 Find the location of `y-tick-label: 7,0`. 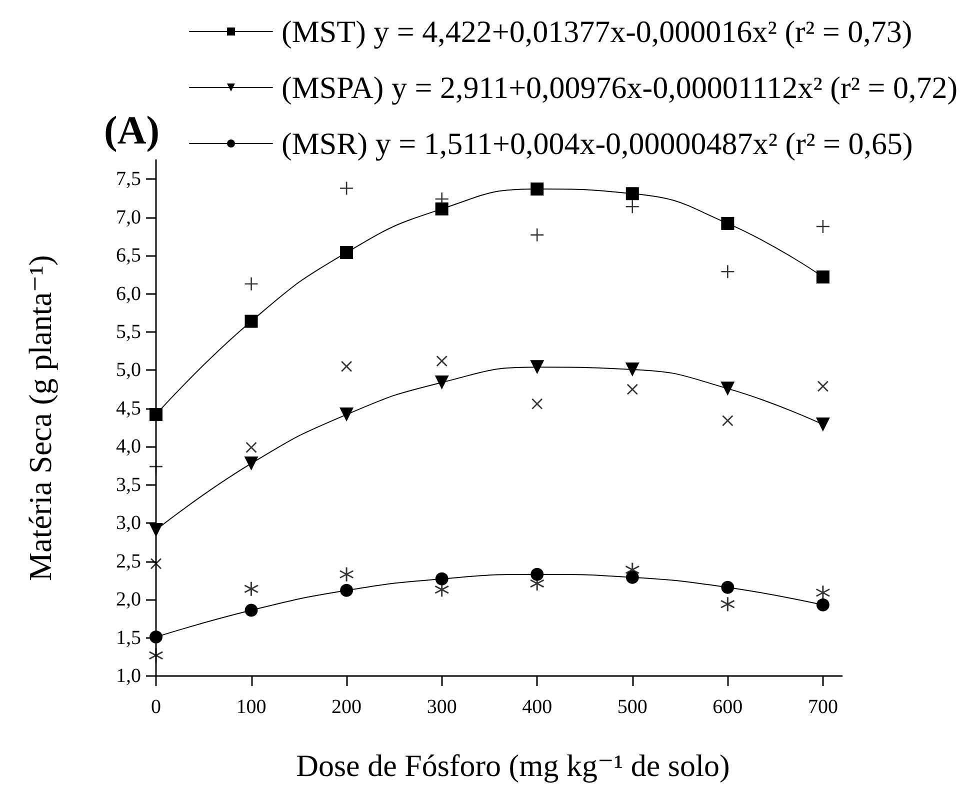

y-tick-label: 7,0 is located at coordinates (128, 217).